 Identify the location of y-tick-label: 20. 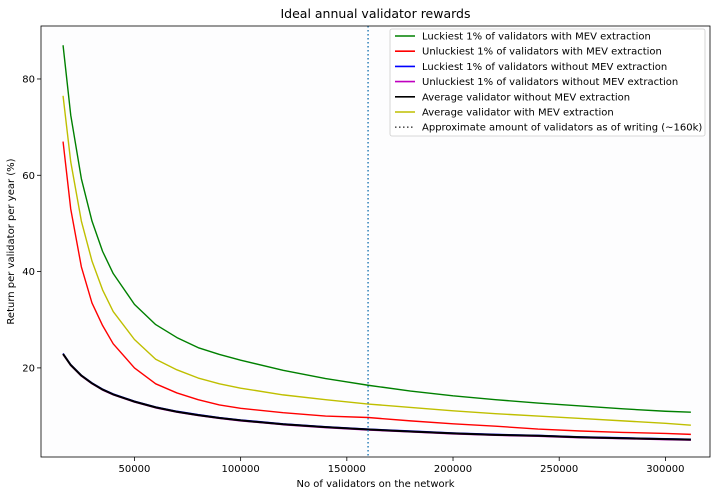
(28, 368).